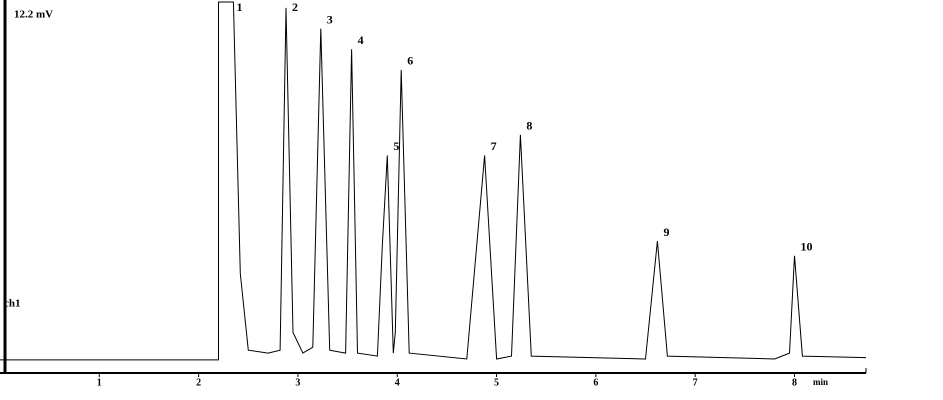 This screenshot has height=400, width=943. What do you see at coordinates (397, 382) in the screenshot?
I see `x-tick-label: 4` at bounding box center [397, 382].